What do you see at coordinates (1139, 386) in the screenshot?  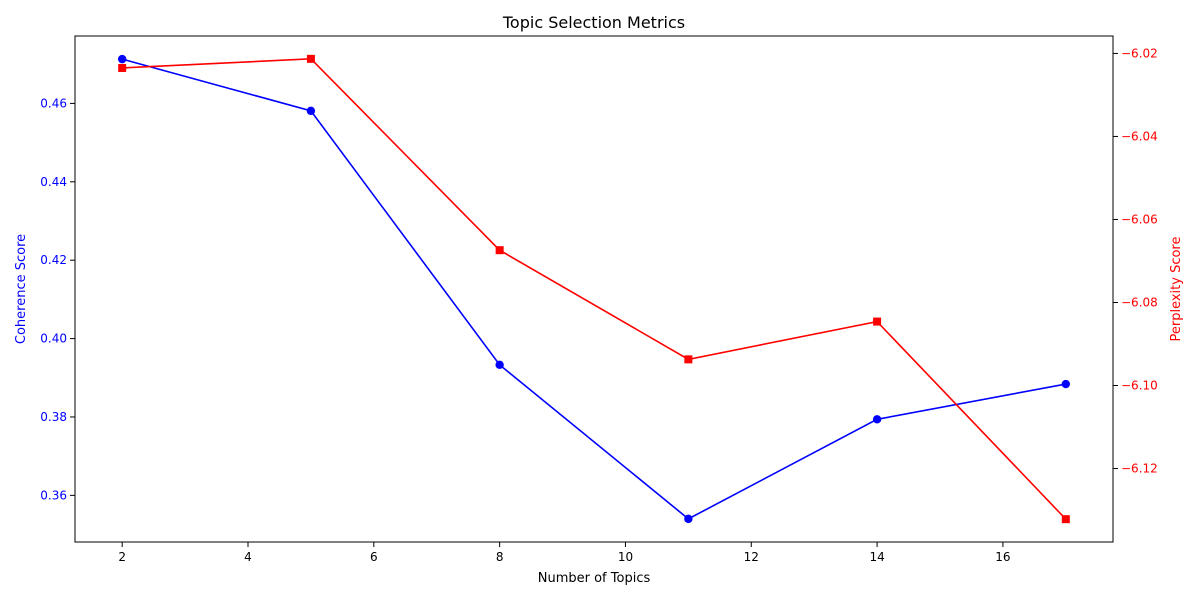 I see `right-y-tick-label: −6.10` at bounding box center [1139, 386].